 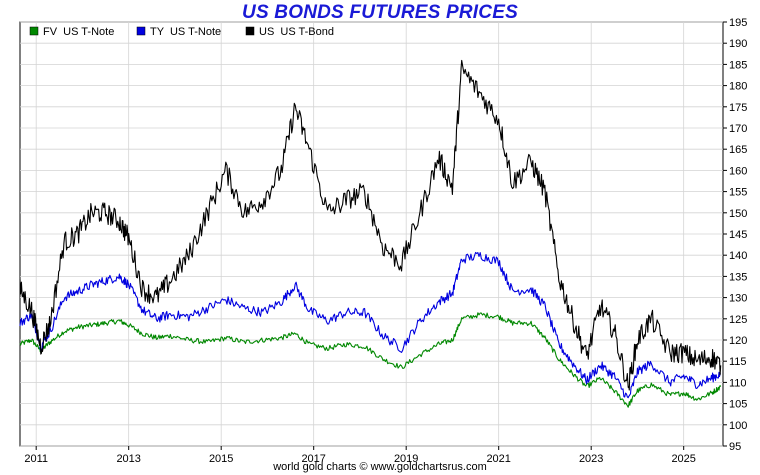 I want to click on y-tick-label: 135, so click(x=738, y=277).